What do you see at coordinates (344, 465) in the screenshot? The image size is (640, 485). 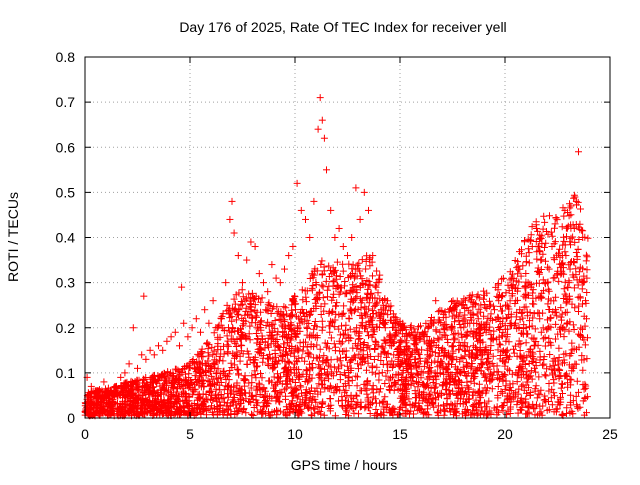 I see `x-axis-title: GPS time / hours` at bounding box center [344, 465].